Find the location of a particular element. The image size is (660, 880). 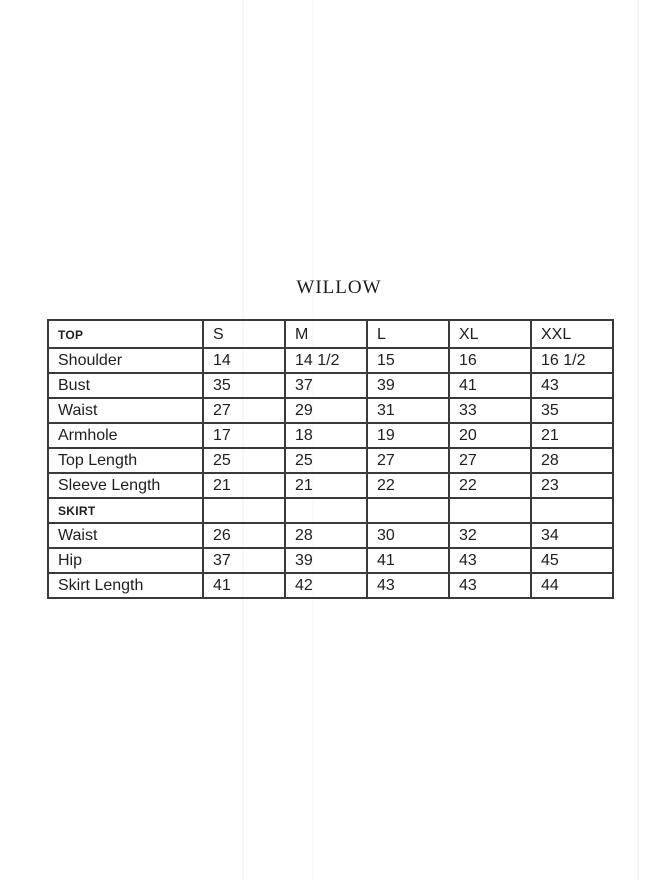

measurement-value-cell: 19 is located at coordinates (408, 435).